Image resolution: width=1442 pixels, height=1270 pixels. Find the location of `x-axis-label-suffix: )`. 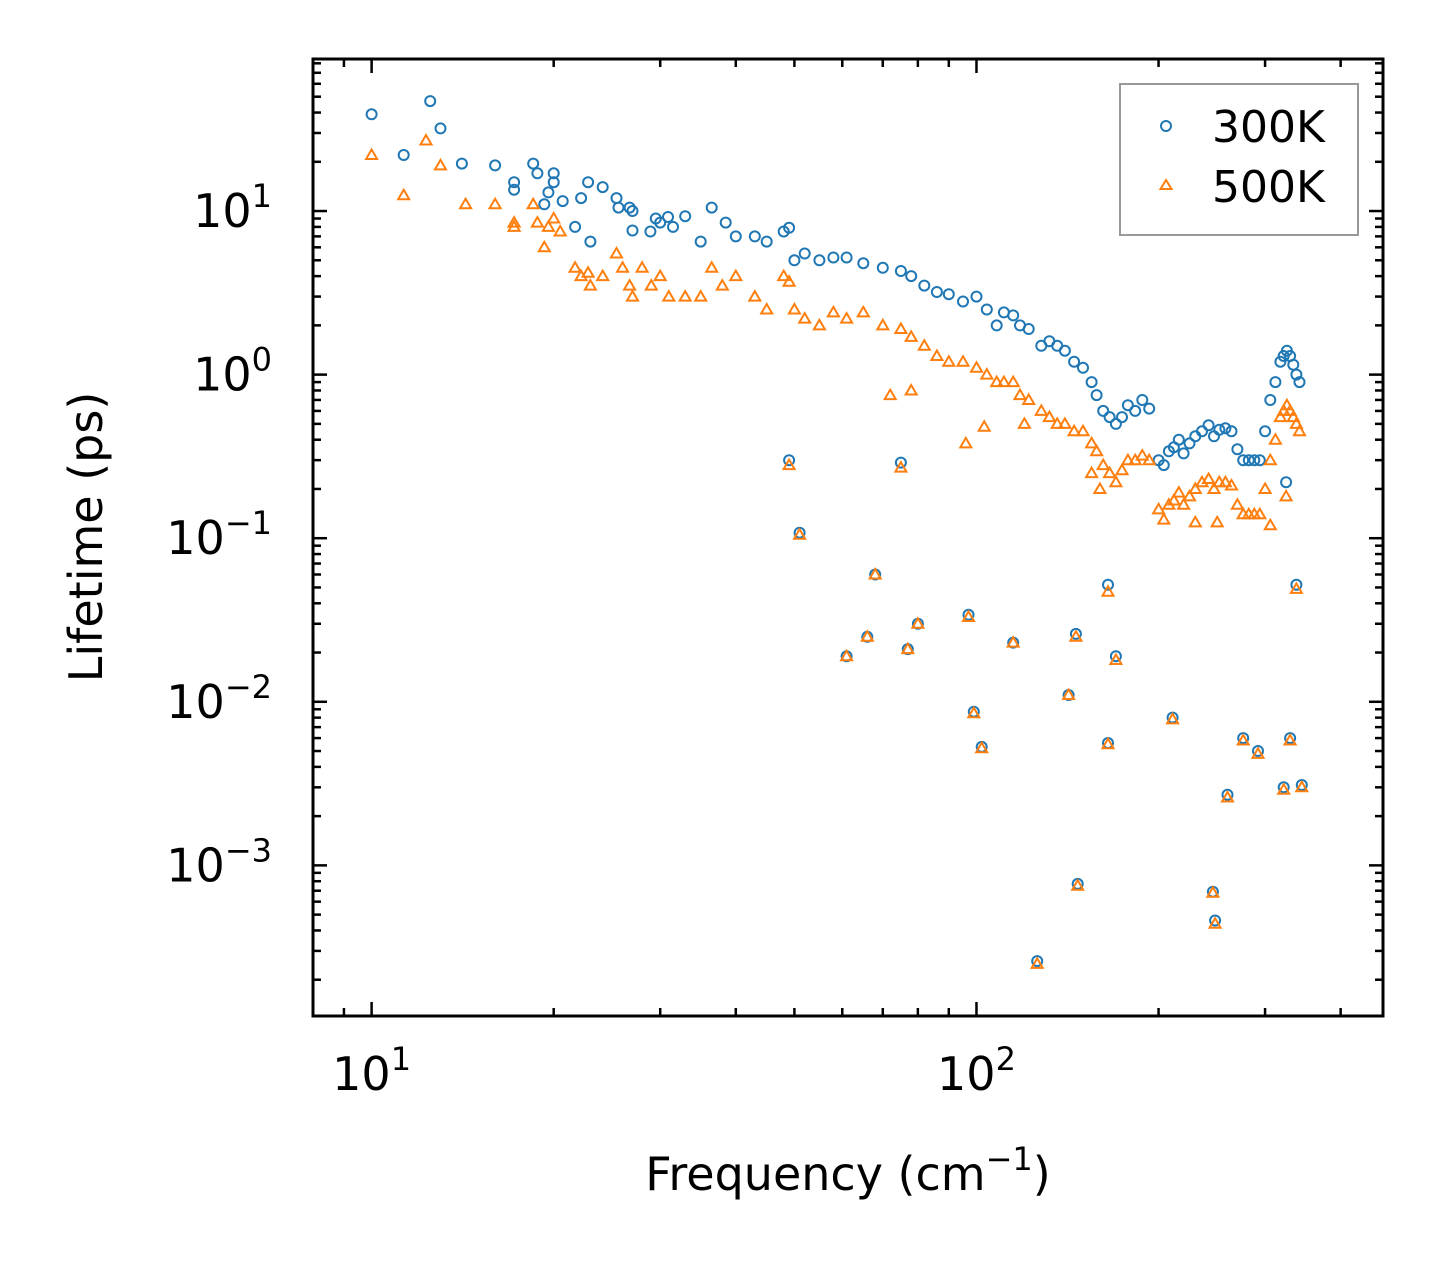

x-axis-label-suffix: ) is located at coordinates (1042, 1174).